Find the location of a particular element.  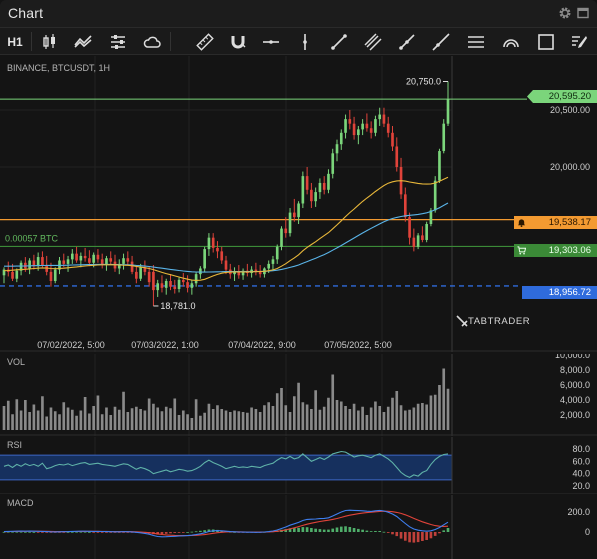

candles-icon is located at coordinates (50, 41).